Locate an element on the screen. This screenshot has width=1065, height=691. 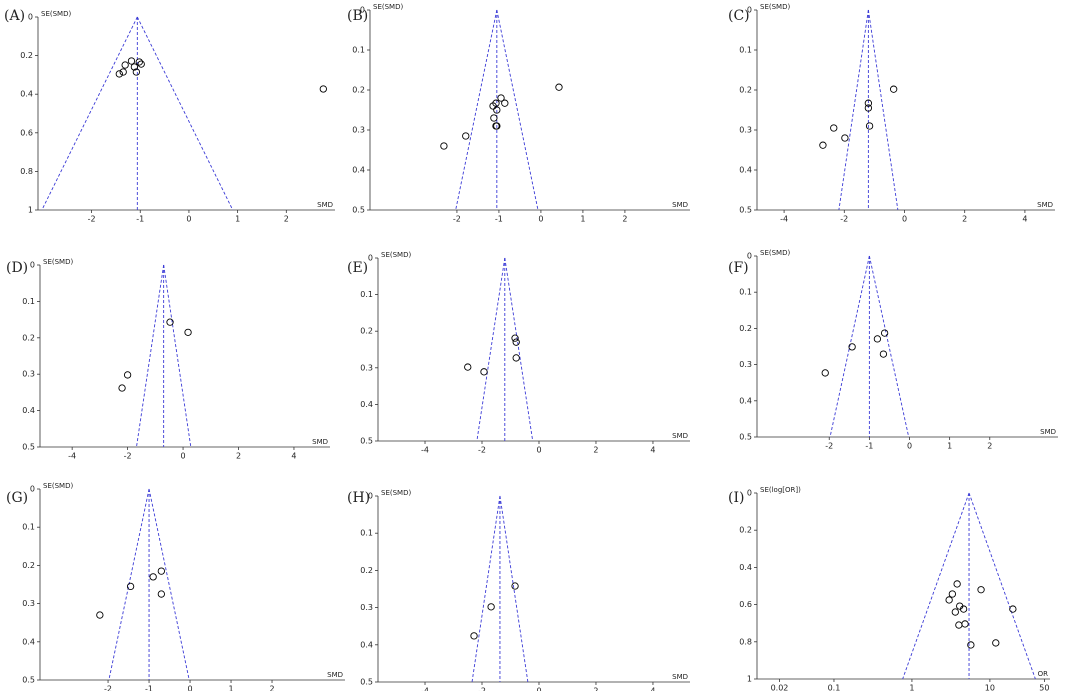
y-tick-label: 0.8 is located at coordinates (745, 641).